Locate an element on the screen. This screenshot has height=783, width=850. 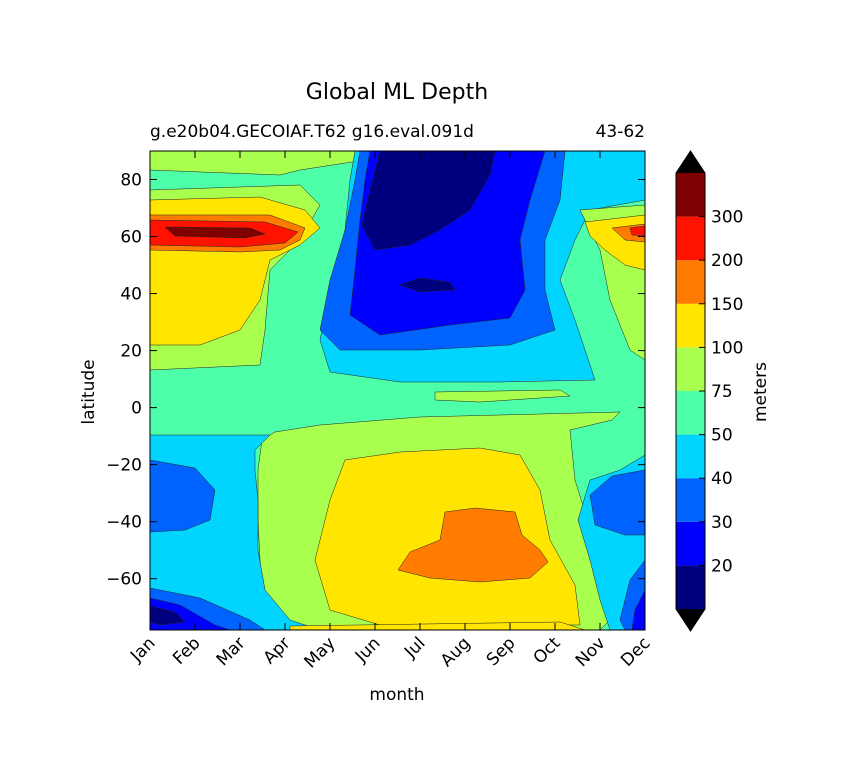
colorbar-tick-label: 200 is located at coordinates (727, 261).